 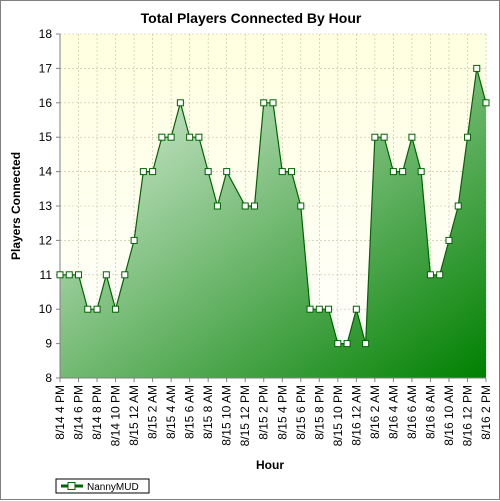 What do you see at coordinates (113, 487) in the screenshot?
I see `legend-label: NannyMUD` at bounding box center [113, 487].